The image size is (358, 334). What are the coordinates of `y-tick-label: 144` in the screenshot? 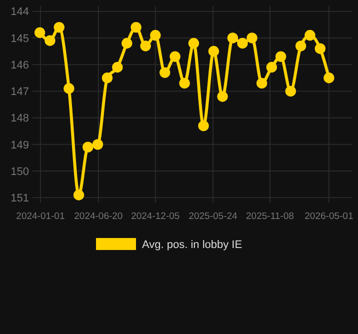 It's located at (19, 12).